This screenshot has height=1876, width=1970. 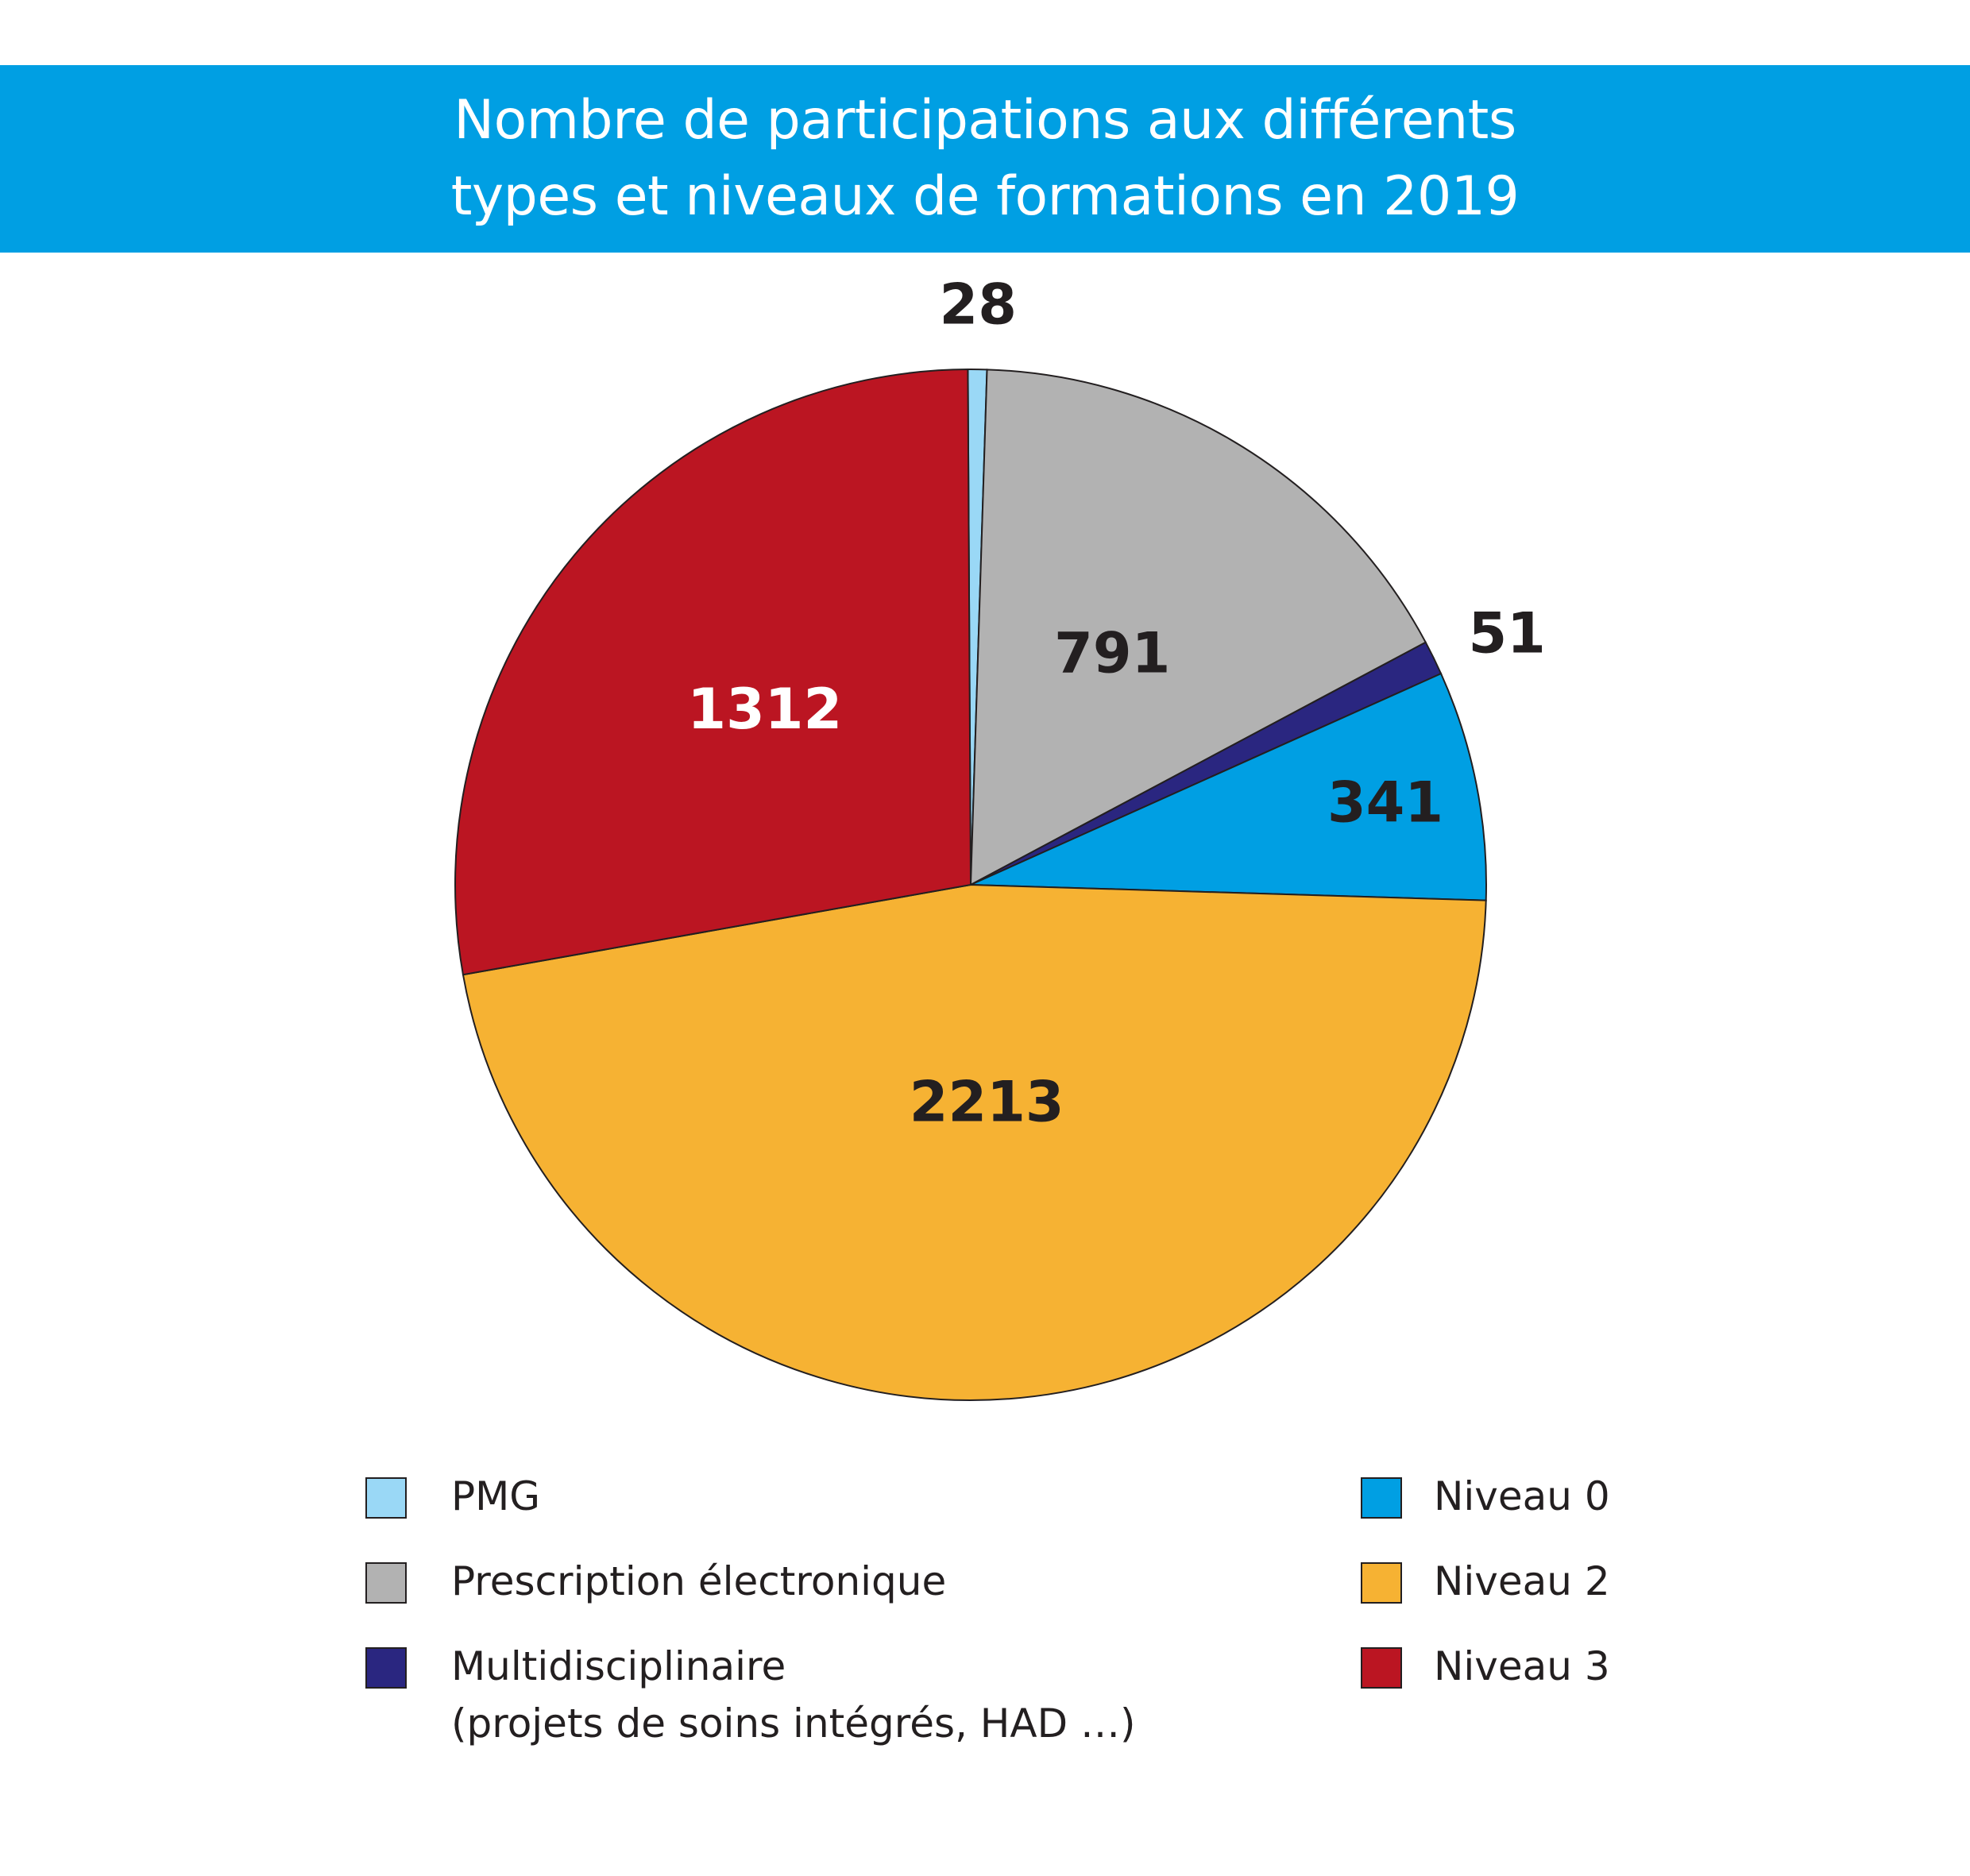 What do you see at coordinates (496, 1496) in the screenshot?
I see `legend-label-pmg: PMG` at bounding box center [496, 1496].